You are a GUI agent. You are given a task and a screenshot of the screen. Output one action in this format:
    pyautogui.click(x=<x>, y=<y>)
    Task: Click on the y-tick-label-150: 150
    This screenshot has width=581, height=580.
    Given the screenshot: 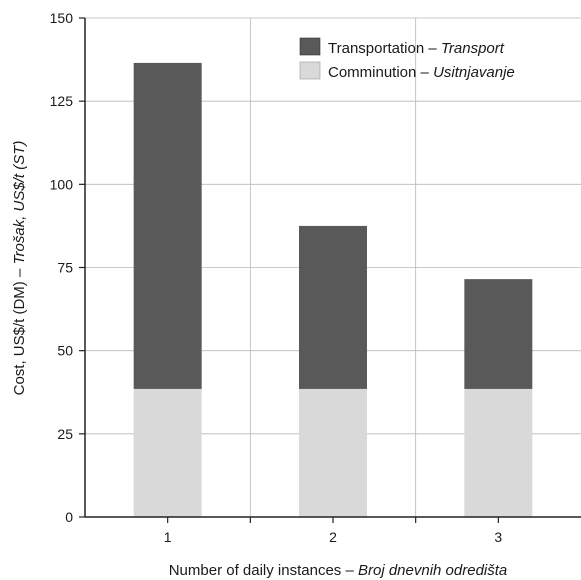 What is the action you would take?
    pyautogui.click(x=62, y=18)
    